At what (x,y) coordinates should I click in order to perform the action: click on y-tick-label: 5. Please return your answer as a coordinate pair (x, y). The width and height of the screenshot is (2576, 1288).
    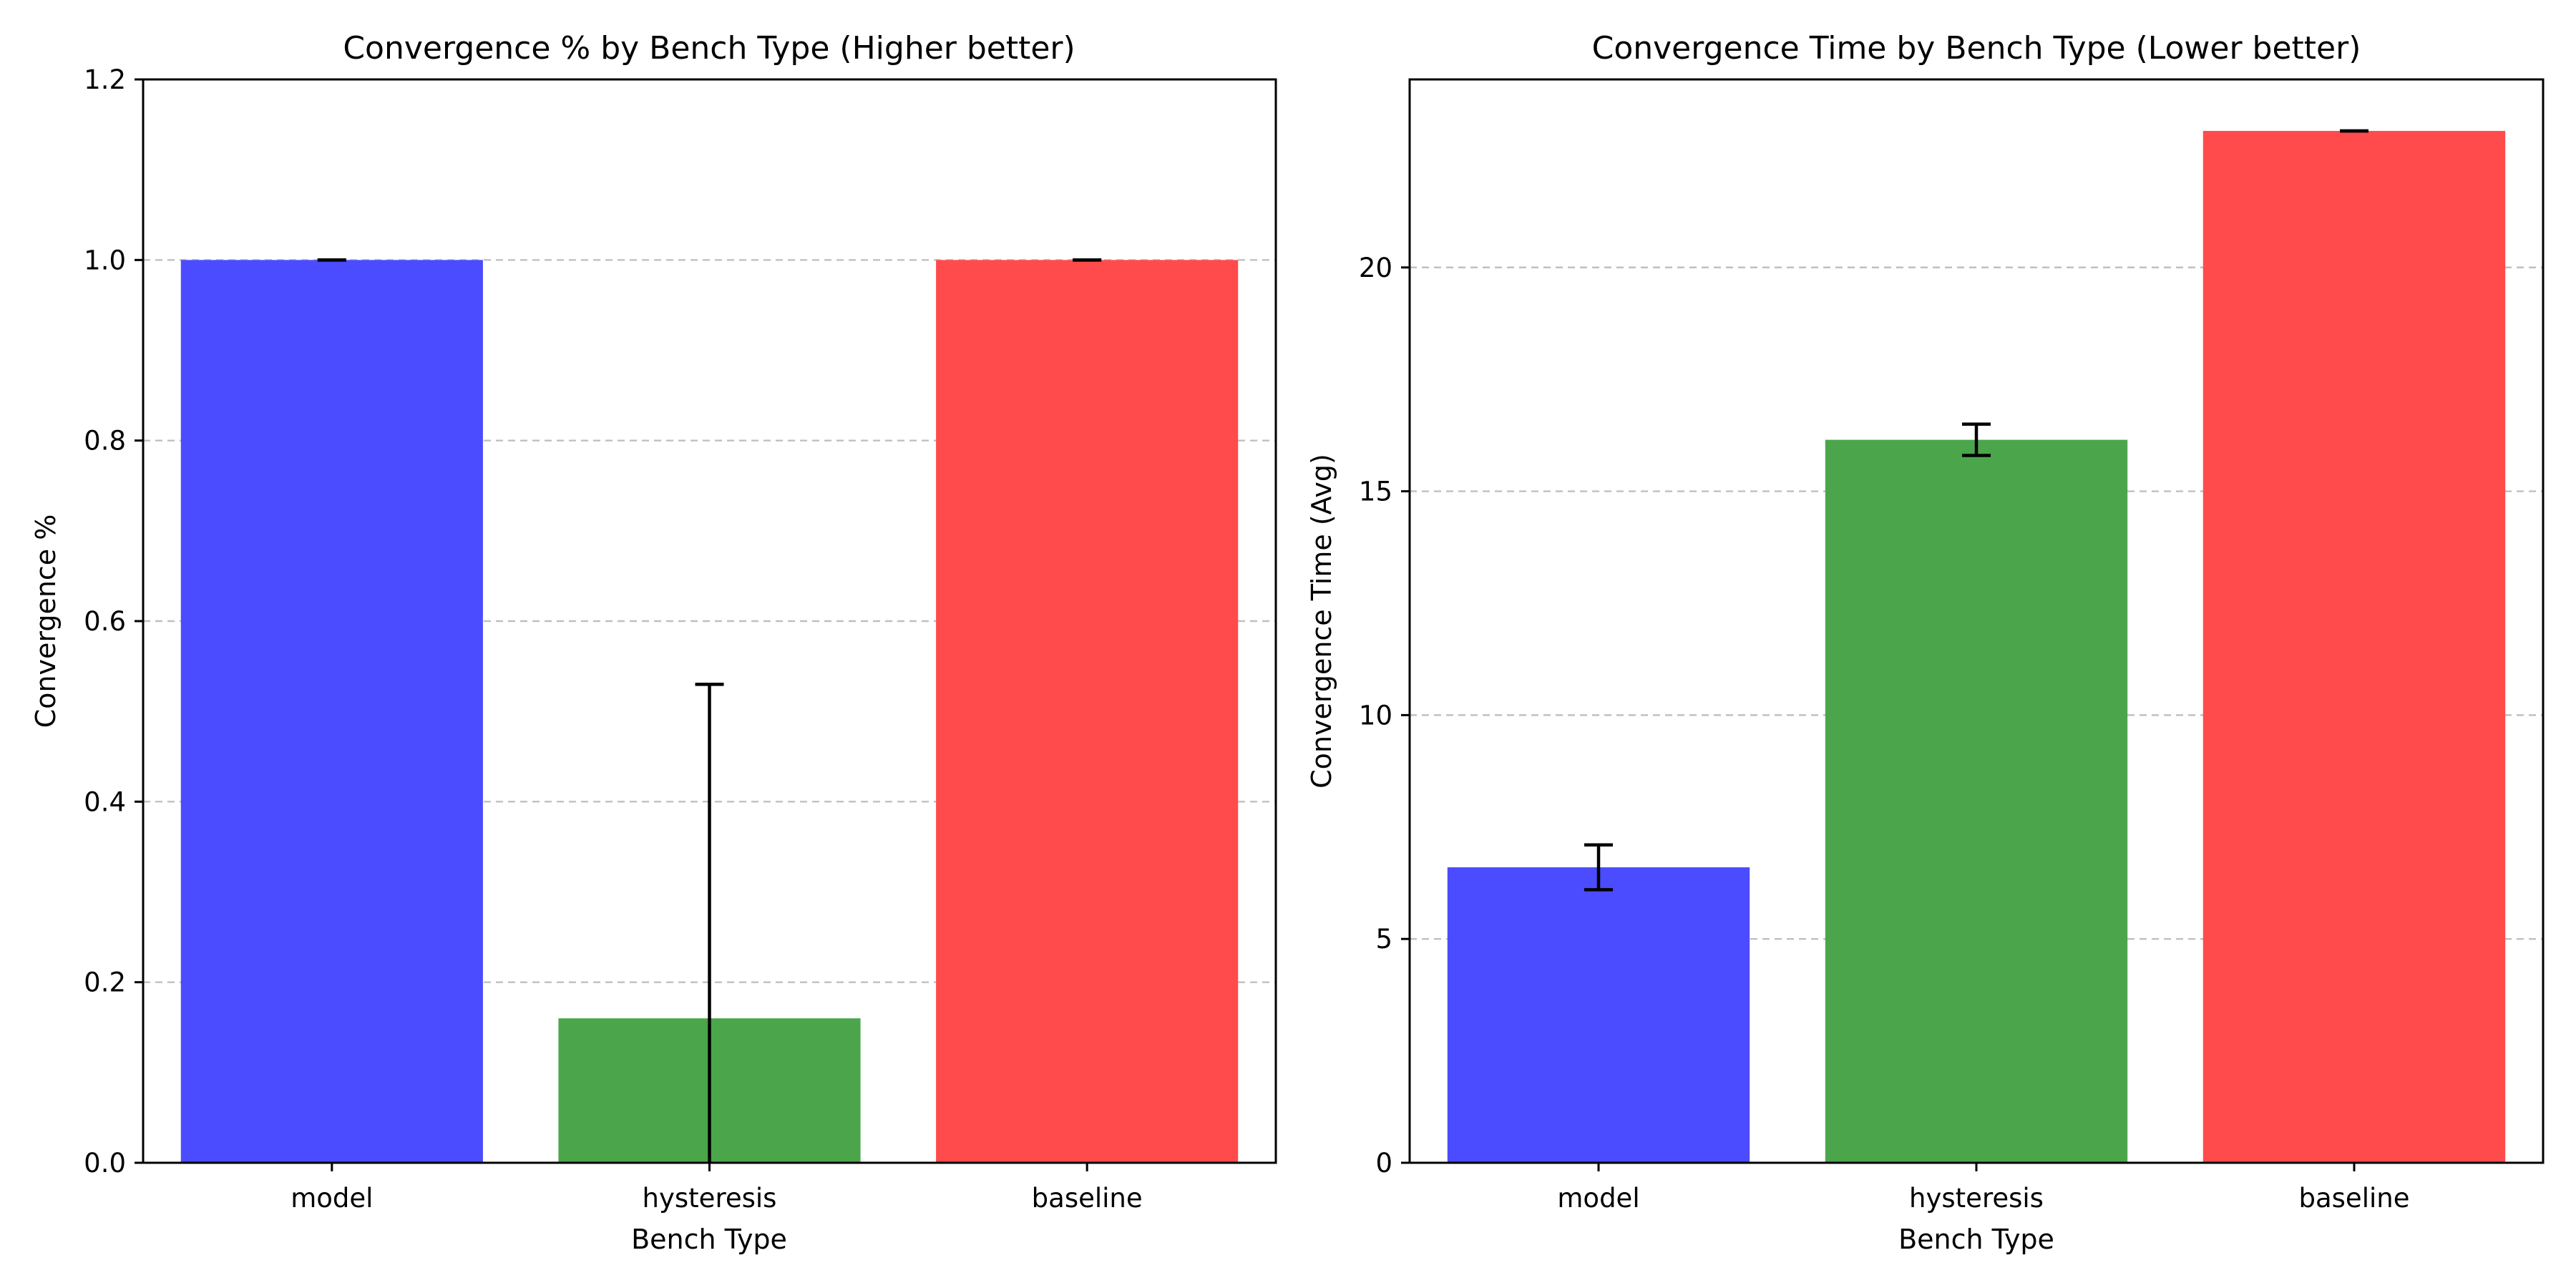
    Looking at the image, I should click on (1383, 939).